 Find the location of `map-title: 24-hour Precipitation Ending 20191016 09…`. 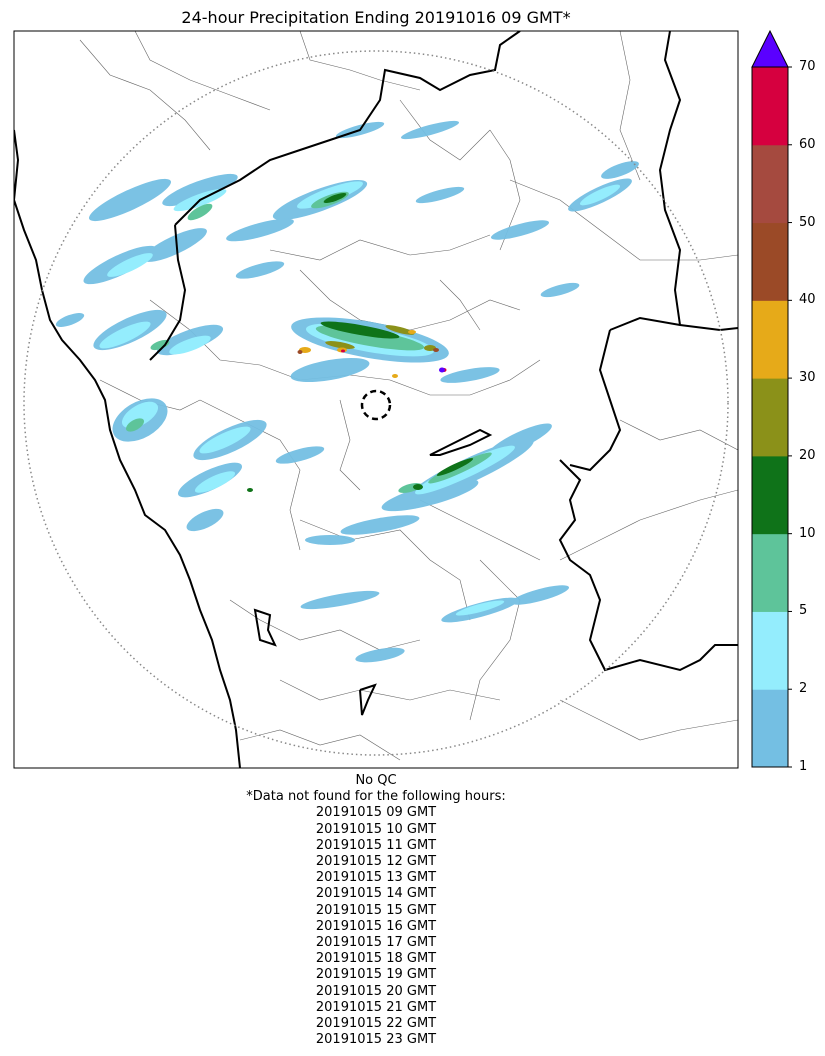

map-title: 24-hour Precipitation Ending 20191016 09… is located at coordinates (376, 17).